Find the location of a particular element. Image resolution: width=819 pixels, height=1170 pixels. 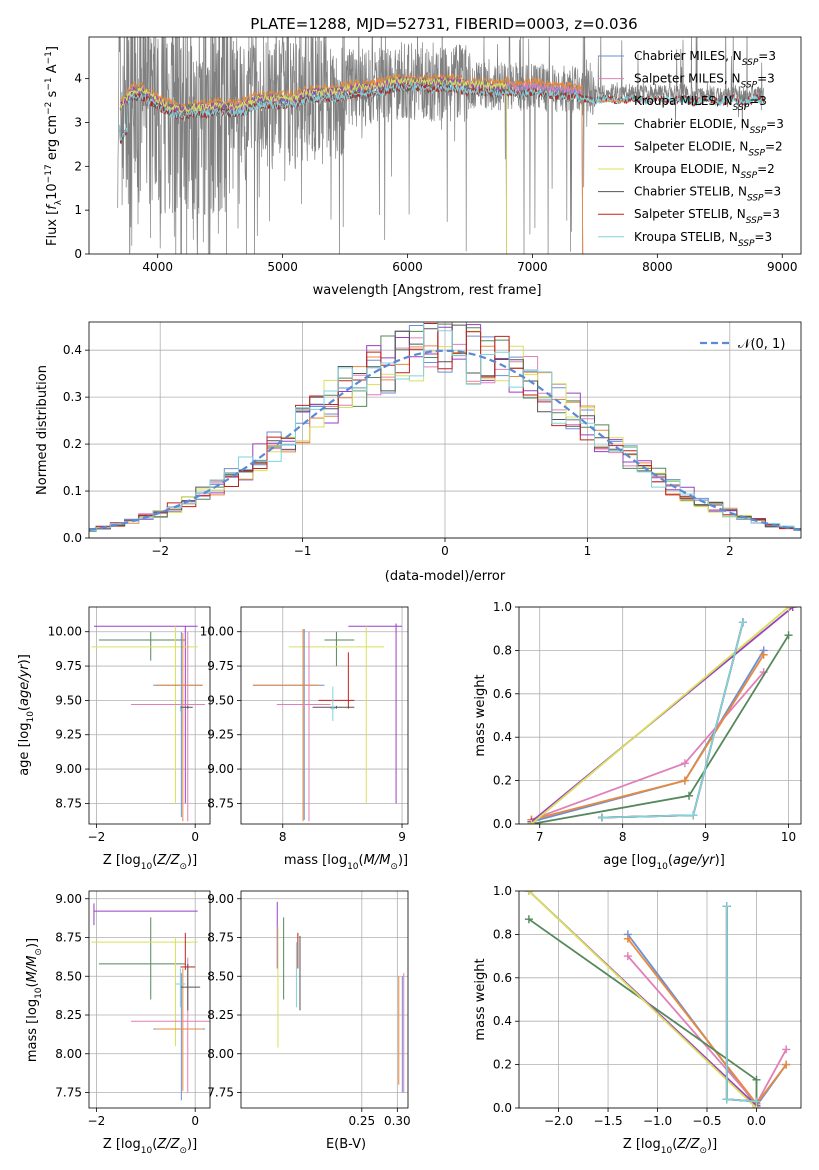

mass_vs_ebv-ytick-label: 8.75 is located at coordinates (220, 938).